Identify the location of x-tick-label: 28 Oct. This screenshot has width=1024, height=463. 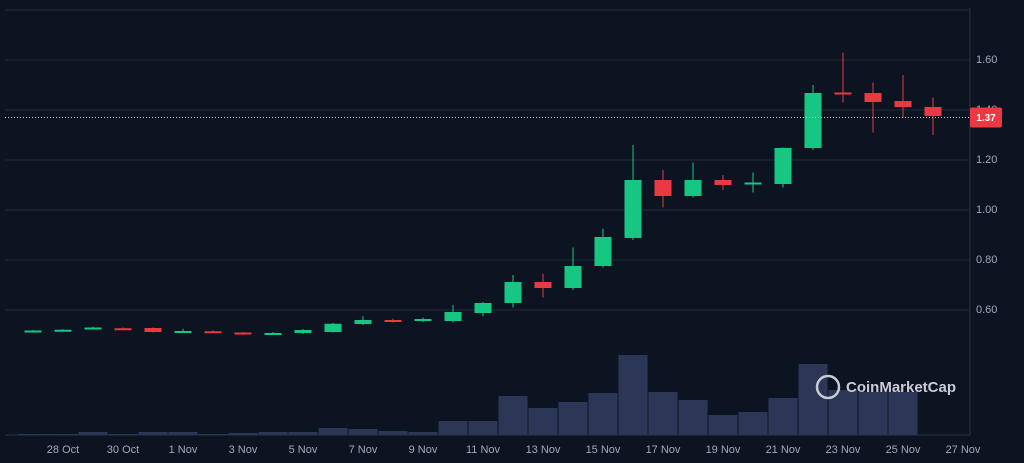
(63, 450).